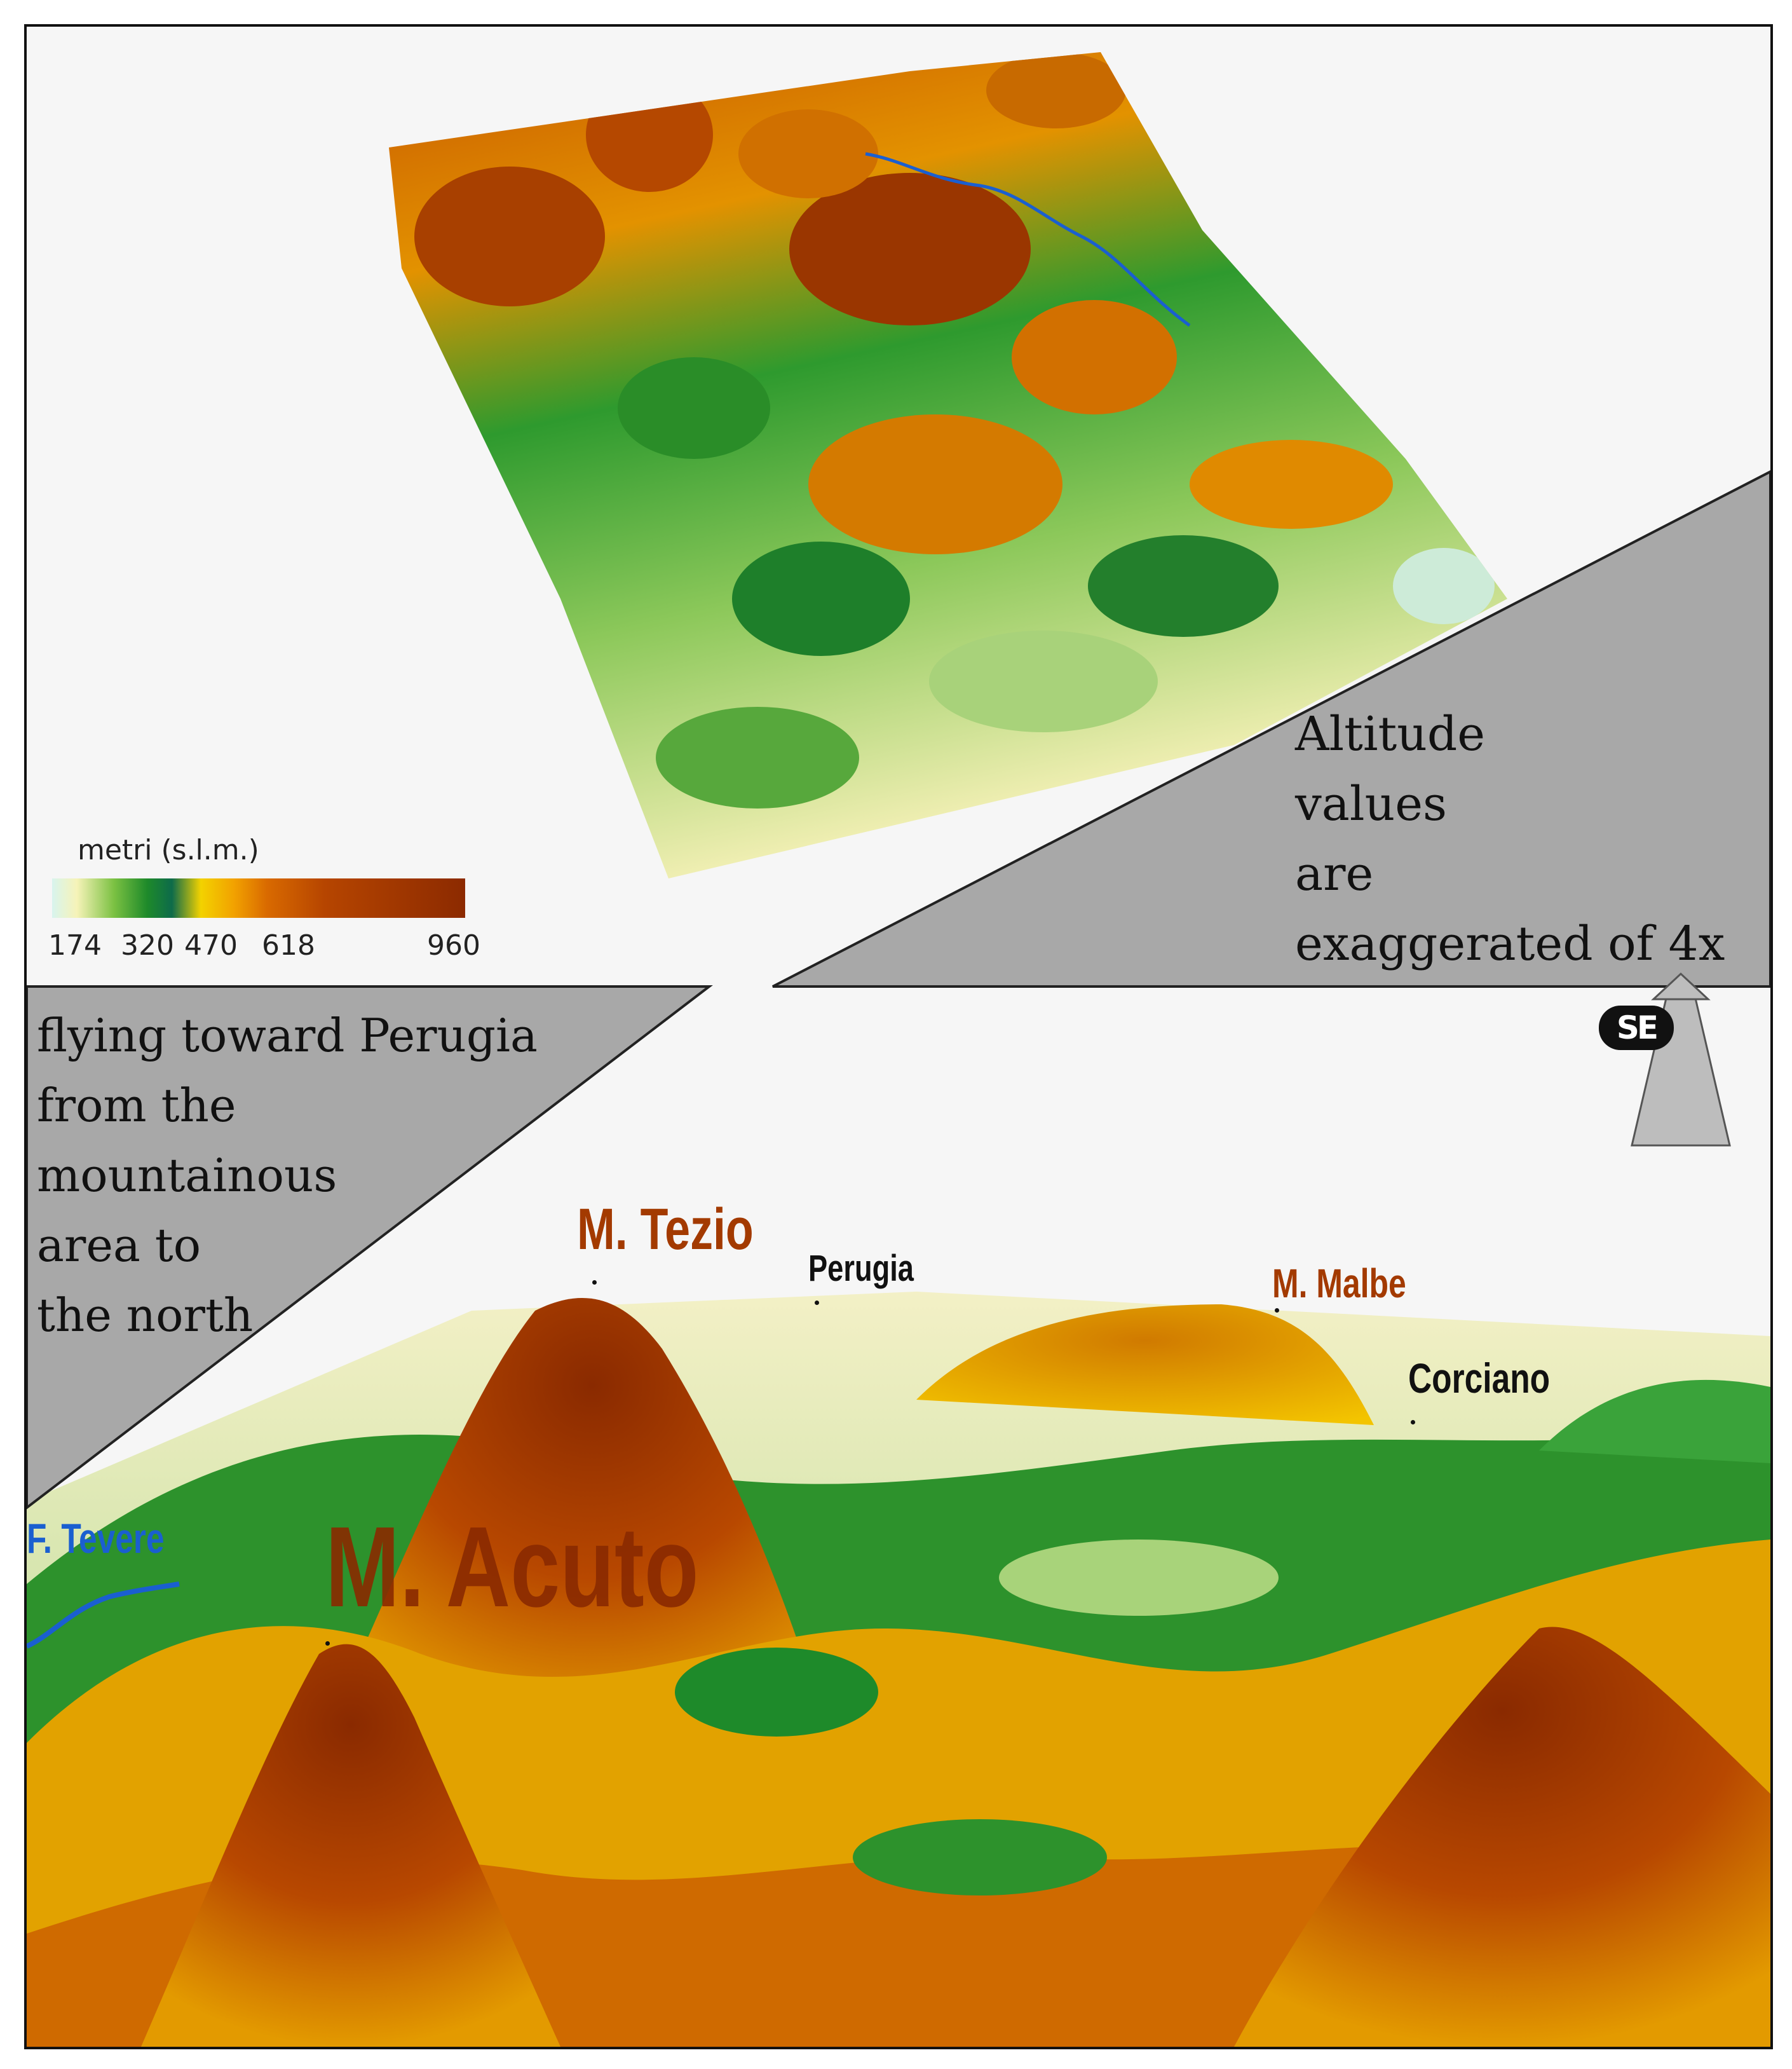 The width and height of the screenshot is (1792, 2069). What do you see at coordinates (594, 1282) in the screenshot?
I see `marker-m-tezio` at bounding box center [594, 1282].